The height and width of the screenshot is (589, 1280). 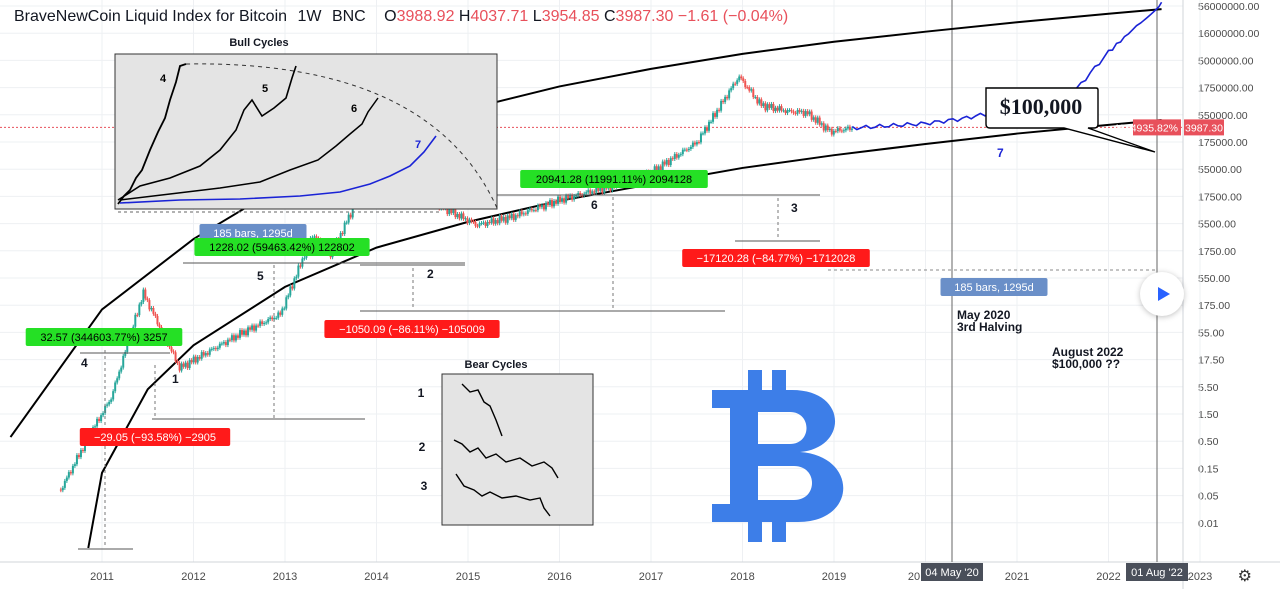 What do you see at coordinates (1162, 294) in the screenshot?
I see `play-button` at bounding box center [1162, 294].